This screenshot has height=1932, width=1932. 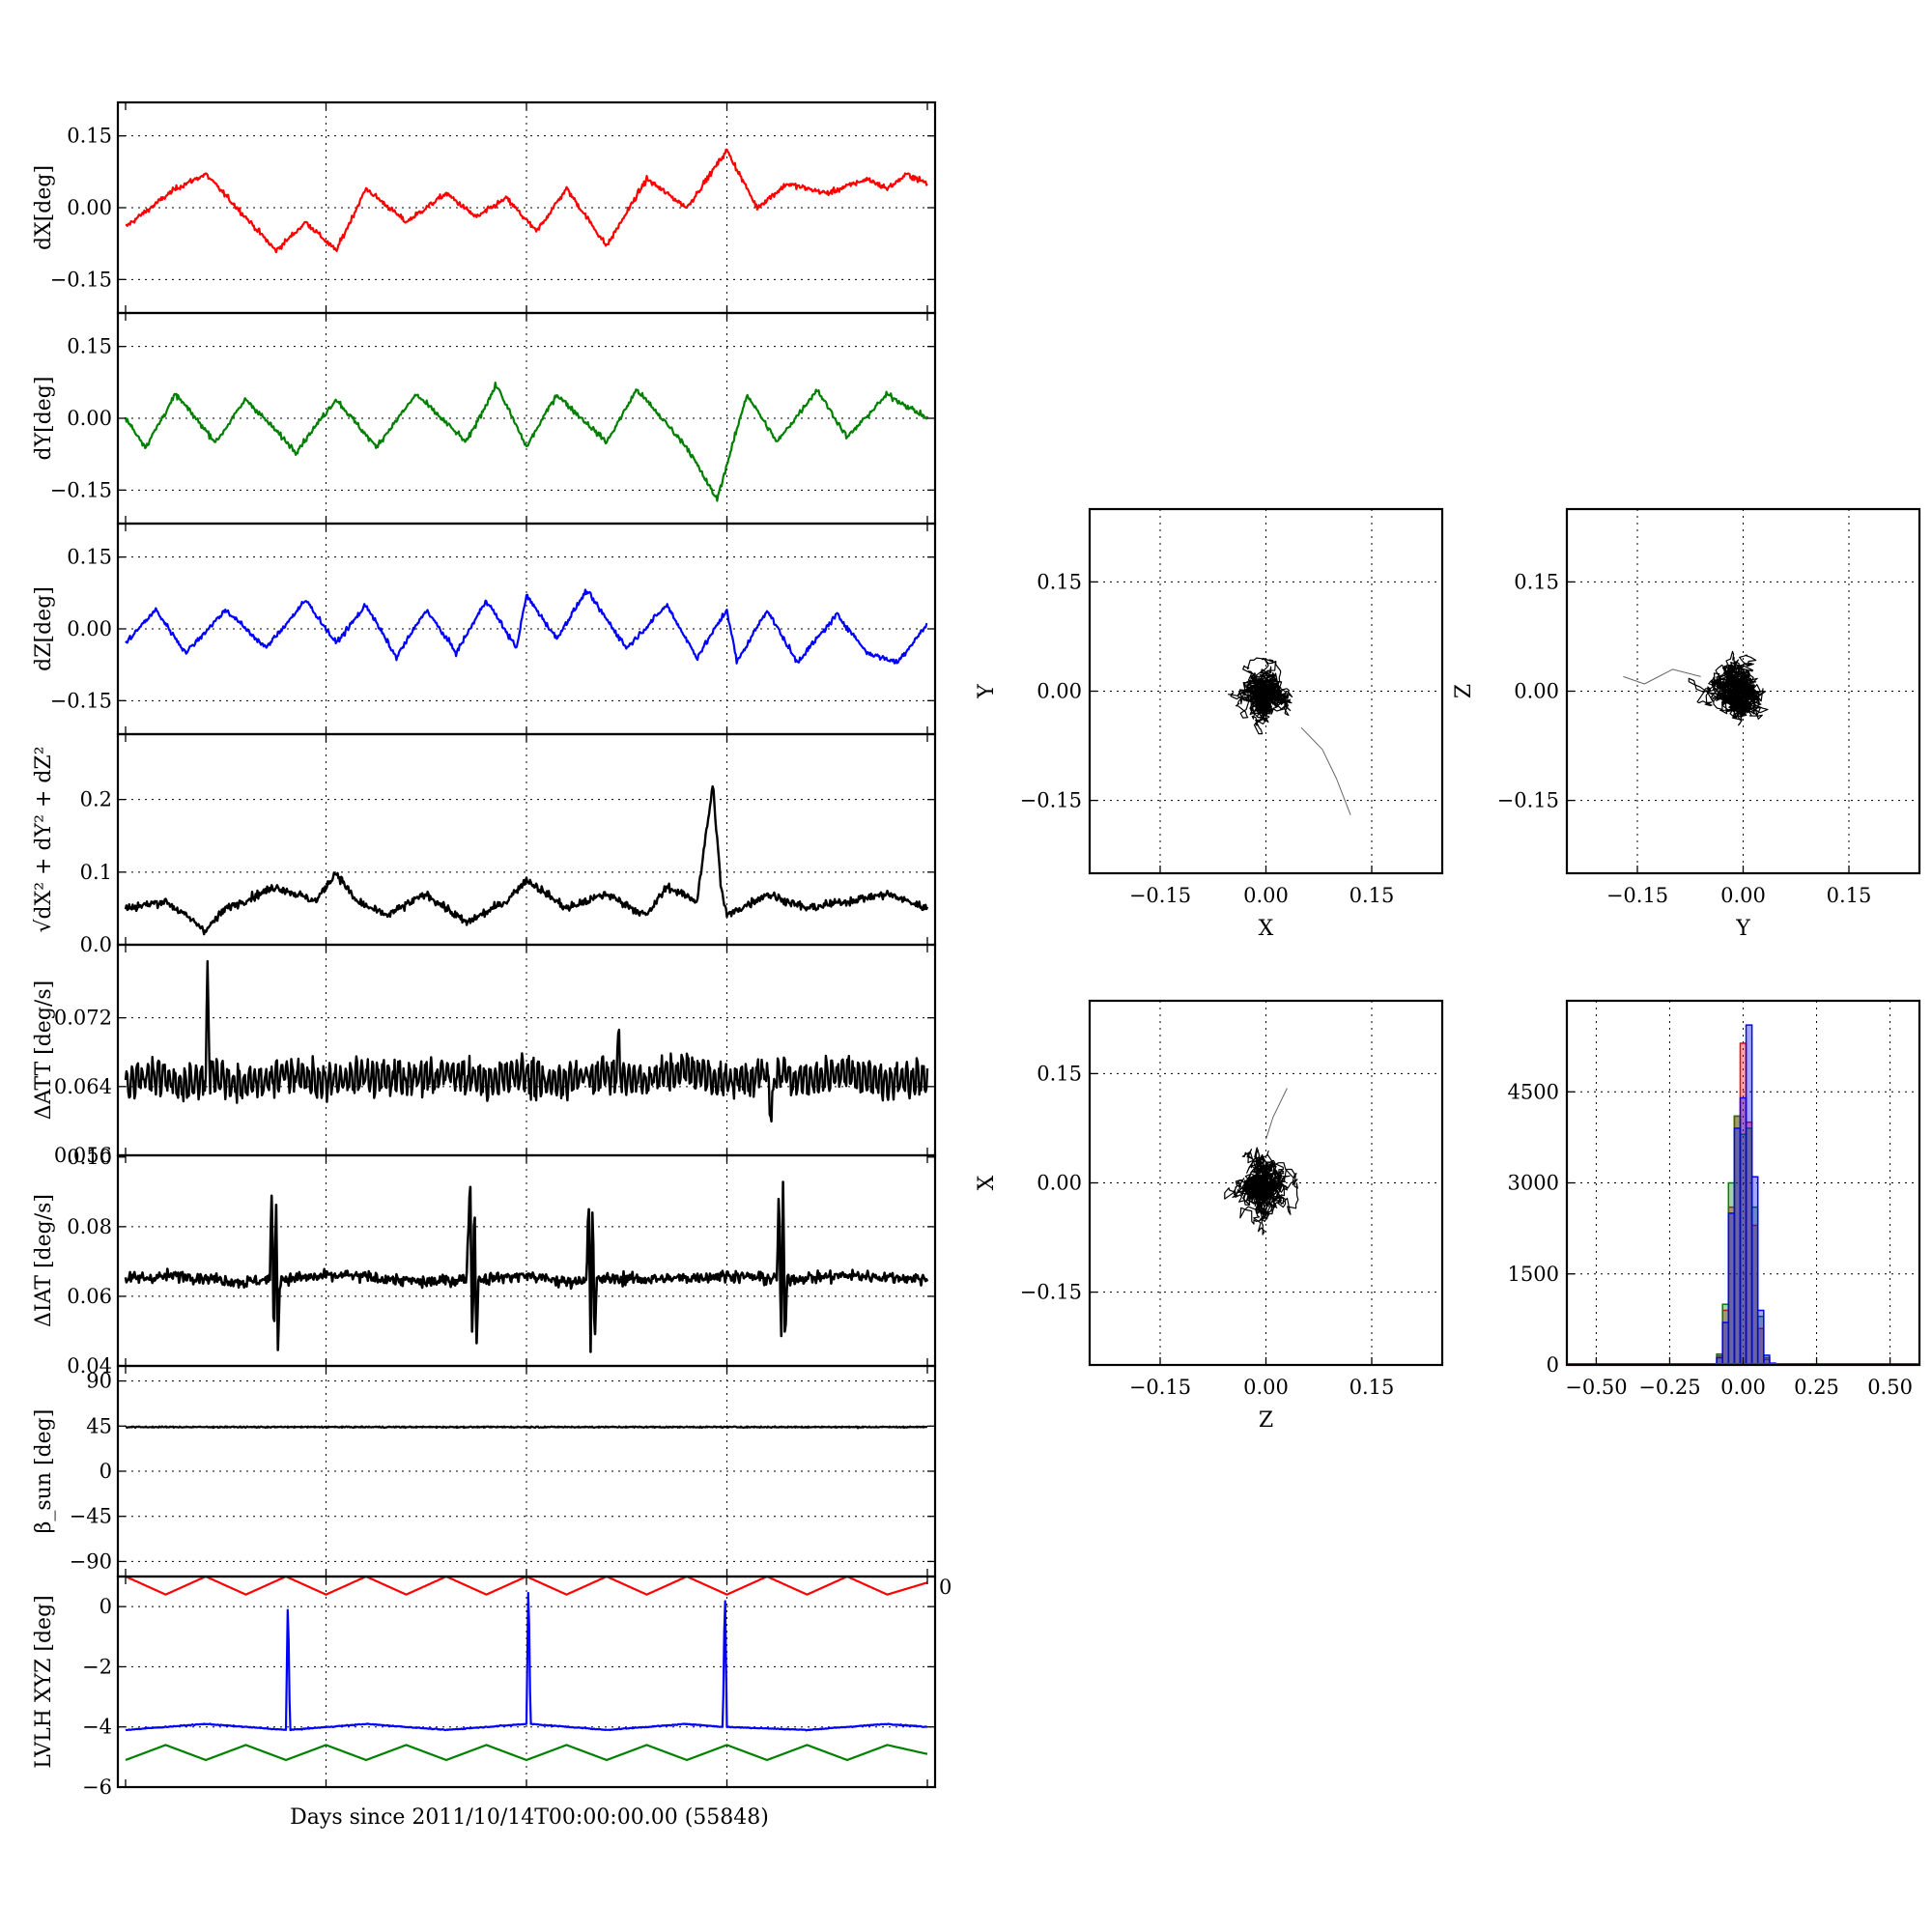 What do you see at coordinates (484, 1471) in the screenshot?
I see `panel-beta_sun: −90 −45 0 45 90 β_sun [deg]` at bounding box center [484, 1471].